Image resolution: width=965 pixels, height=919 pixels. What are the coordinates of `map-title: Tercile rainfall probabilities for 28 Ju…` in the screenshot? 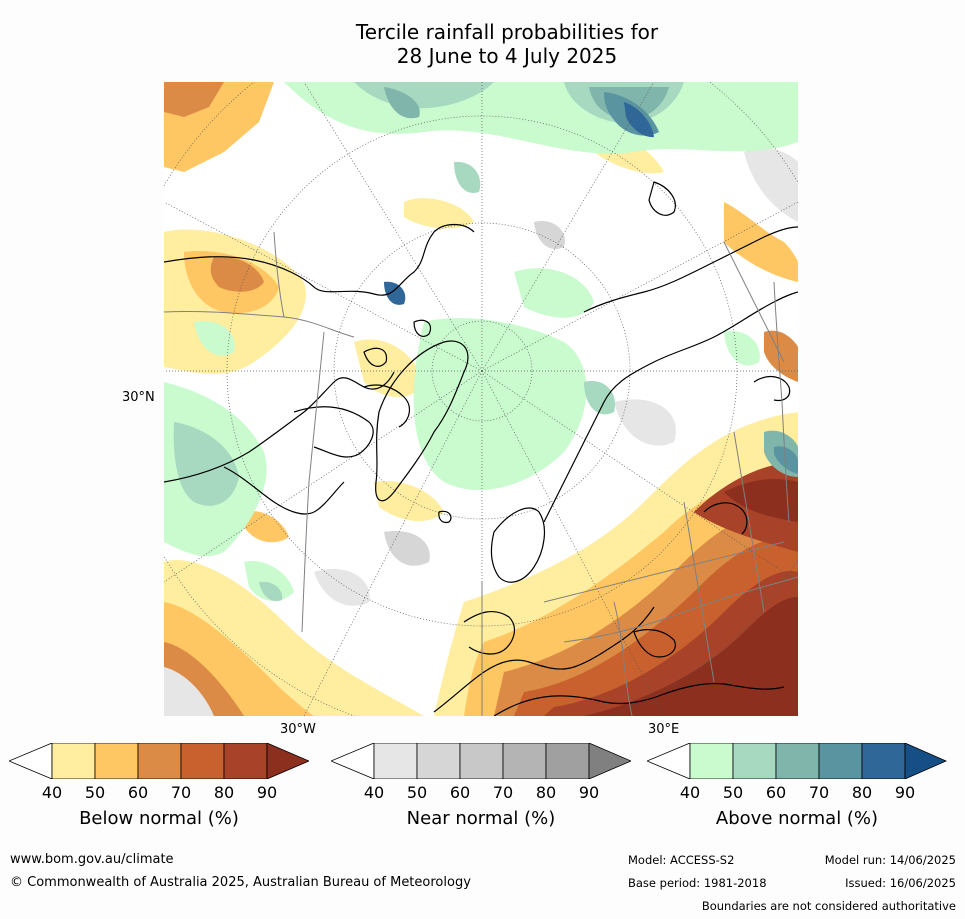 It's located at (482, 44).